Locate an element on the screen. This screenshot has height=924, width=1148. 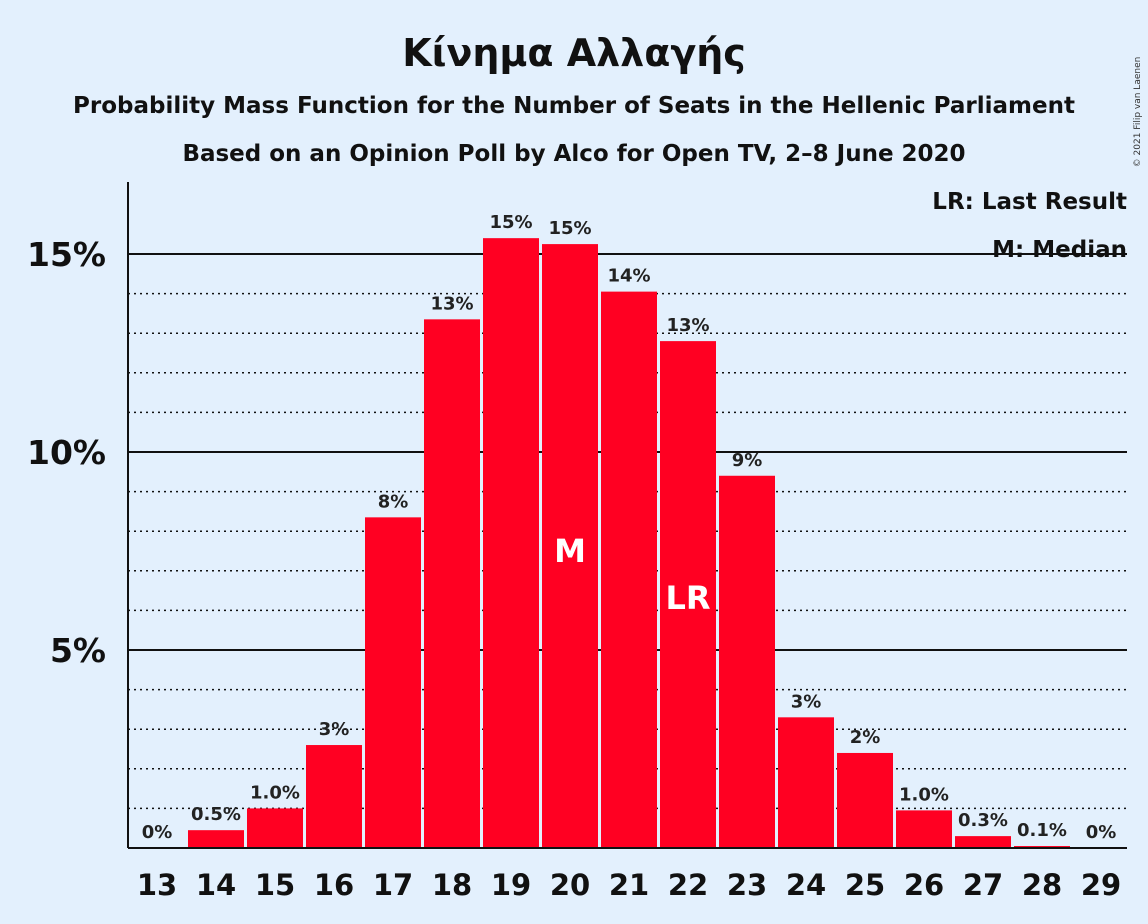
x-tick-label: 23 is located at coordinates (747, 885).